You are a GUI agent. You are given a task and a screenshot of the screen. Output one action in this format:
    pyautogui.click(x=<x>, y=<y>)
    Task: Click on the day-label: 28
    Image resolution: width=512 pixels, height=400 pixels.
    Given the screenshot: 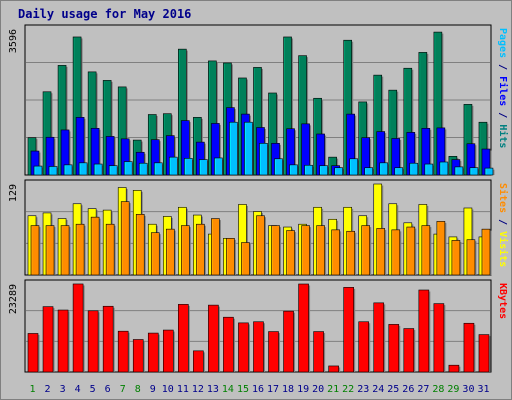 What is the action you would take?
    pyautogui.click(x=438, y=389)
    